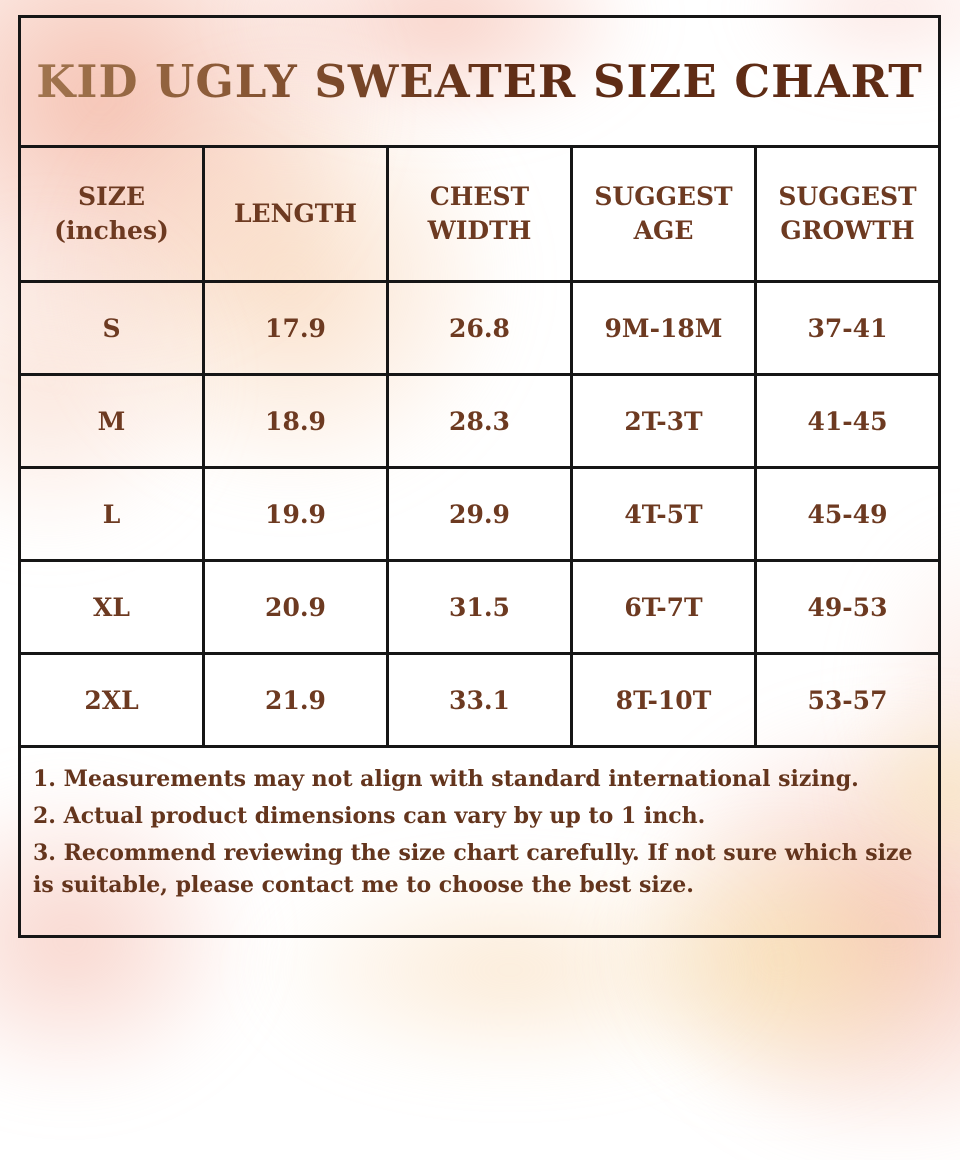 The width and height of the screenshot is (960, 1160). I want to click on cell-length: 20.9, so click(297, 607).